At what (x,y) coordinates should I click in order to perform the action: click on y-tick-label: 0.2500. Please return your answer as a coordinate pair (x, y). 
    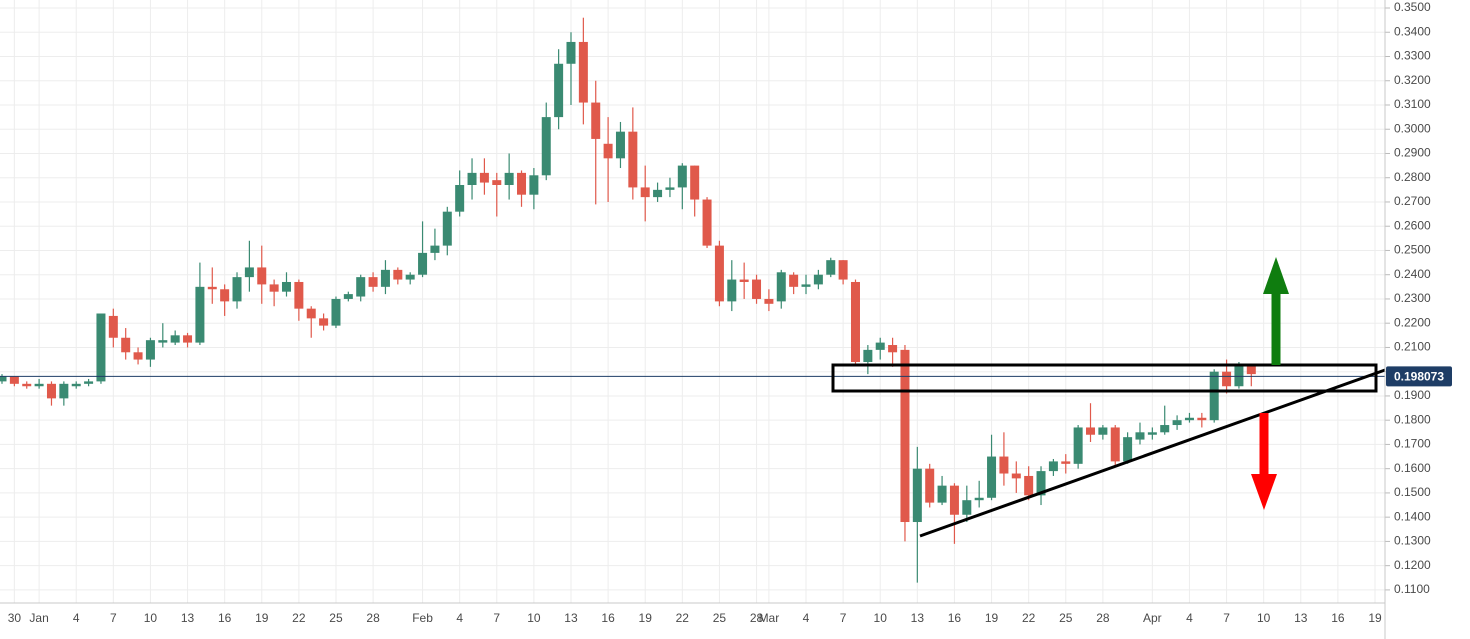
    Looking at the image, I should click on (1412, 250).